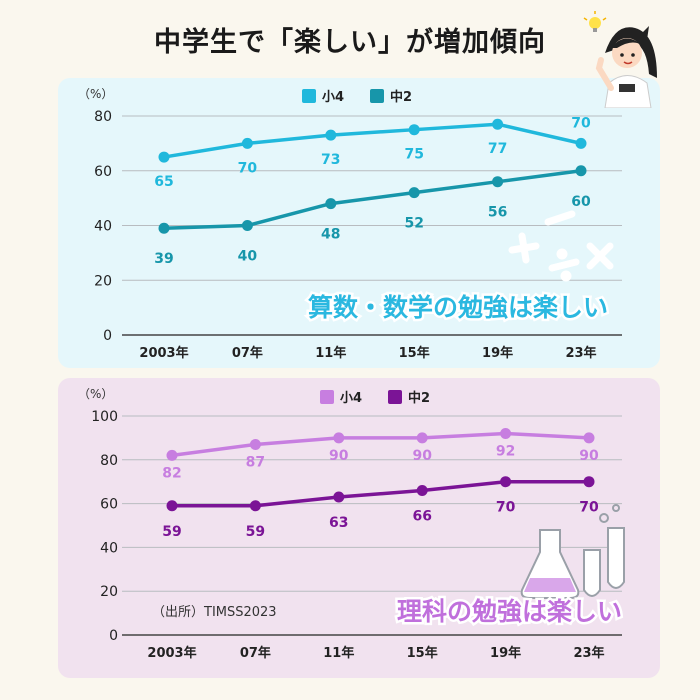 Image resolution: width=700 pixels, height=700 pixels. Describe the element at coordinates (581, 202) in the screenshot. I see `data-label: 60` at that location.